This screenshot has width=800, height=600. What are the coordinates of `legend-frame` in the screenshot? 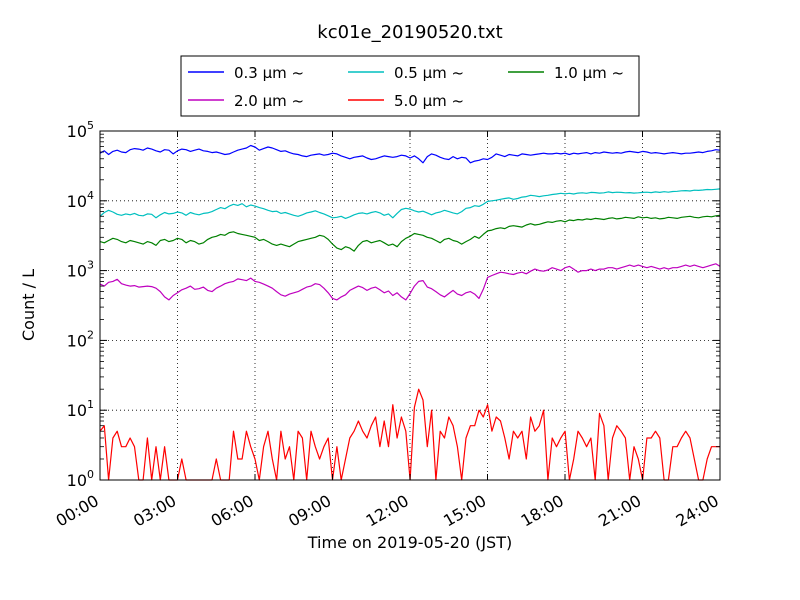 It's located at (410, 86).